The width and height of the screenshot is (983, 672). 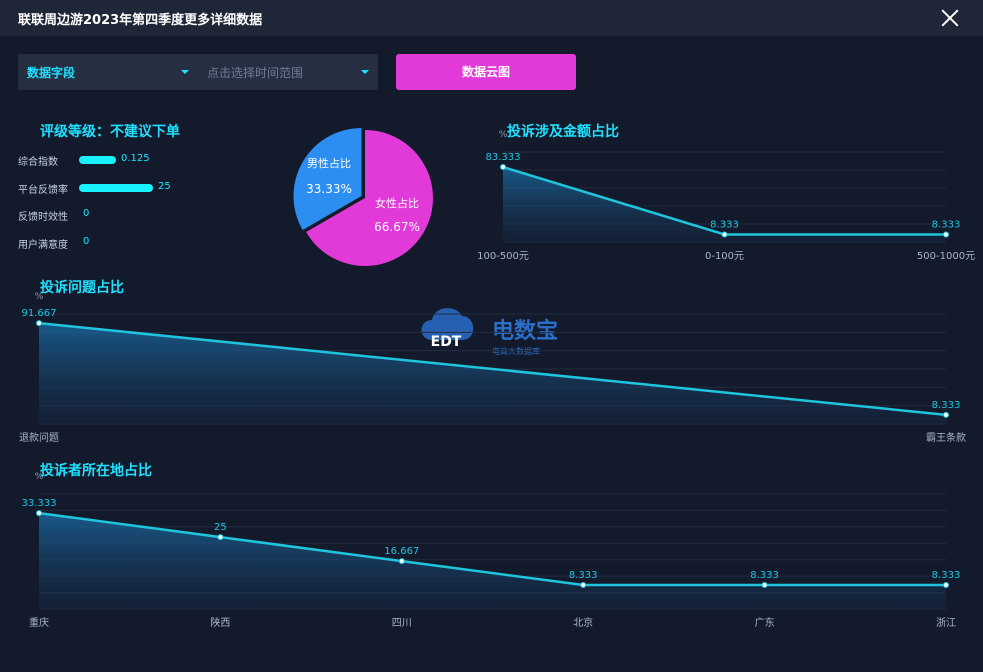 What do you see at coordinates (43, 190) in the screenshot?
I see `rating-label: 平台反馈率` at bounding box center [43, 190].